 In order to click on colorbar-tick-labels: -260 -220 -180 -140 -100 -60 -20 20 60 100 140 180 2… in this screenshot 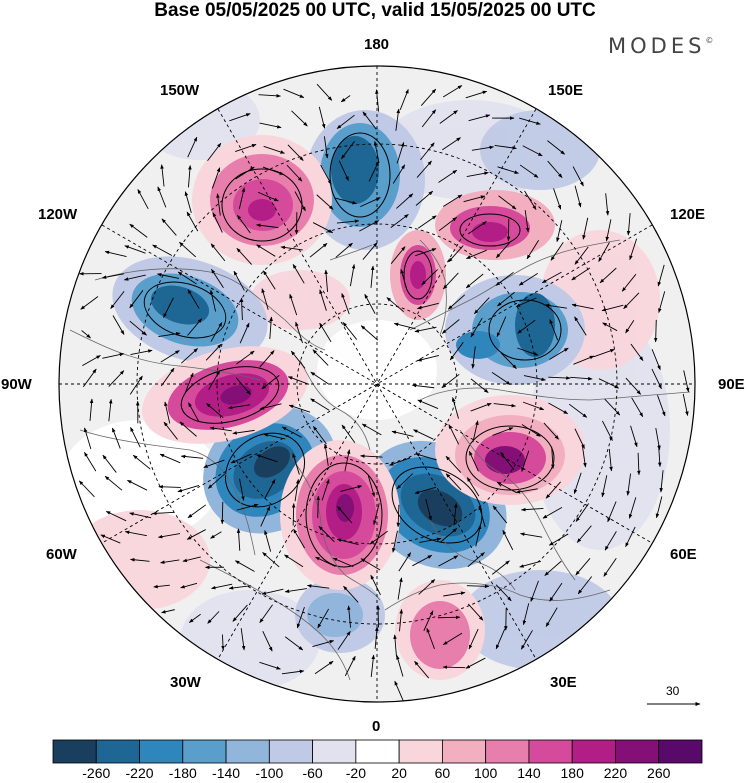, I will do `click(375, 774)`.